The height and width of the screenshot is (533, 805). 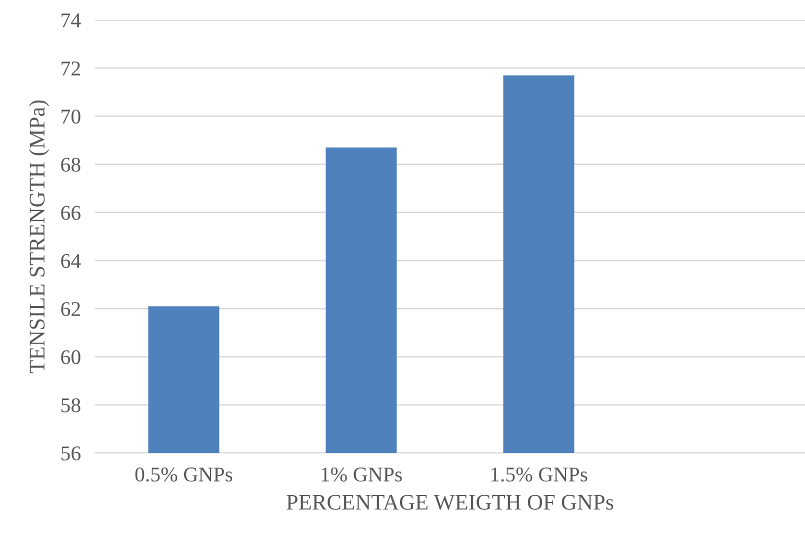 What do you see at coordinates (362, 474) in the screenshot?
I see `x-tick-label: 1% GNPs` at bounding box center [362, 474].